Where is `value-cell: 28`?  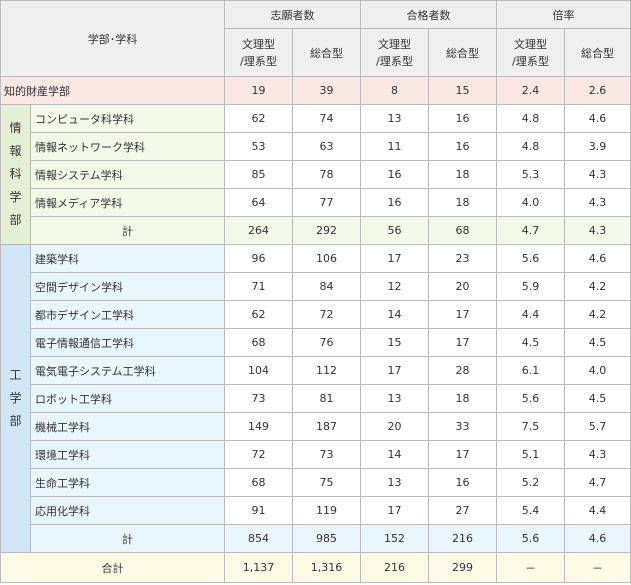
value-cell: 28 is located at coordinates (462, 370).